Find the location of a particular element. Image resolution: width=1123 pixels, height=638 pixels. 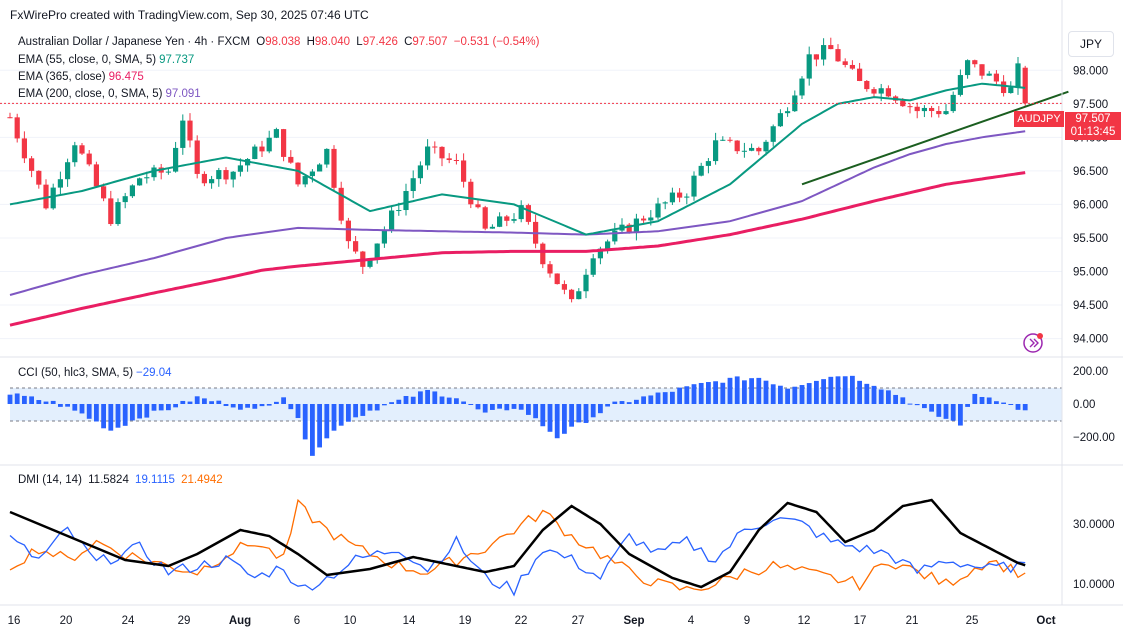

price-tick-label: 96.500 is located at coordinates (1090, 172).